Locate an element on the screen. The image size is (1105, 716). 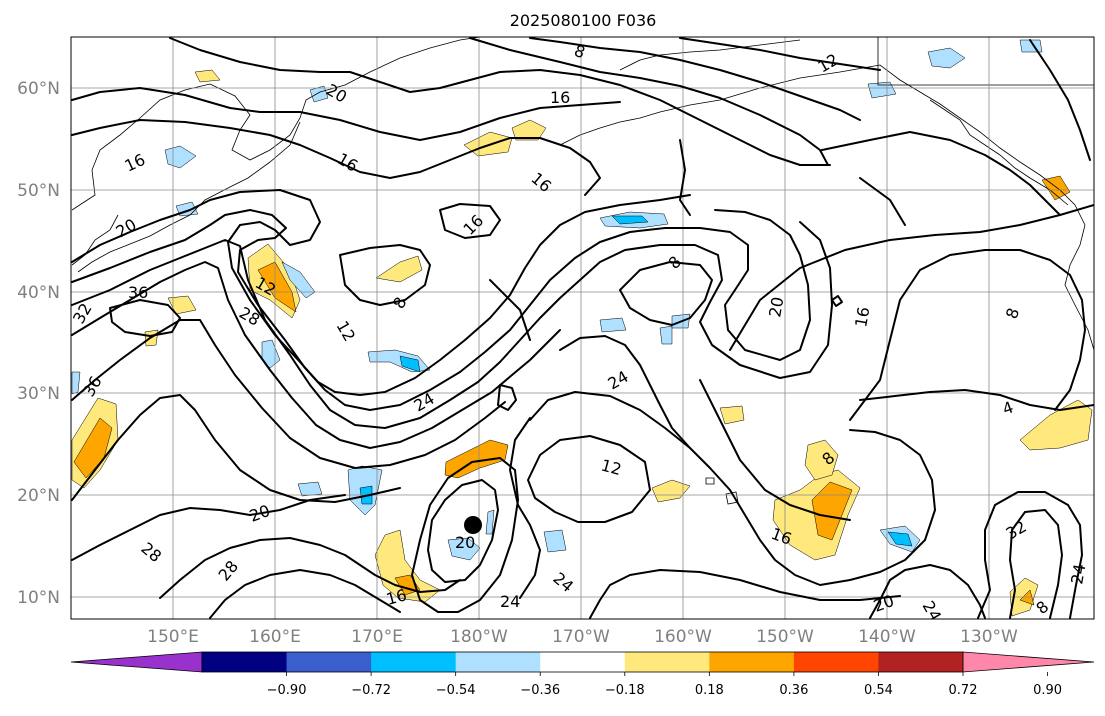
lon-label: 150°W is located at coordinates (785, 637).